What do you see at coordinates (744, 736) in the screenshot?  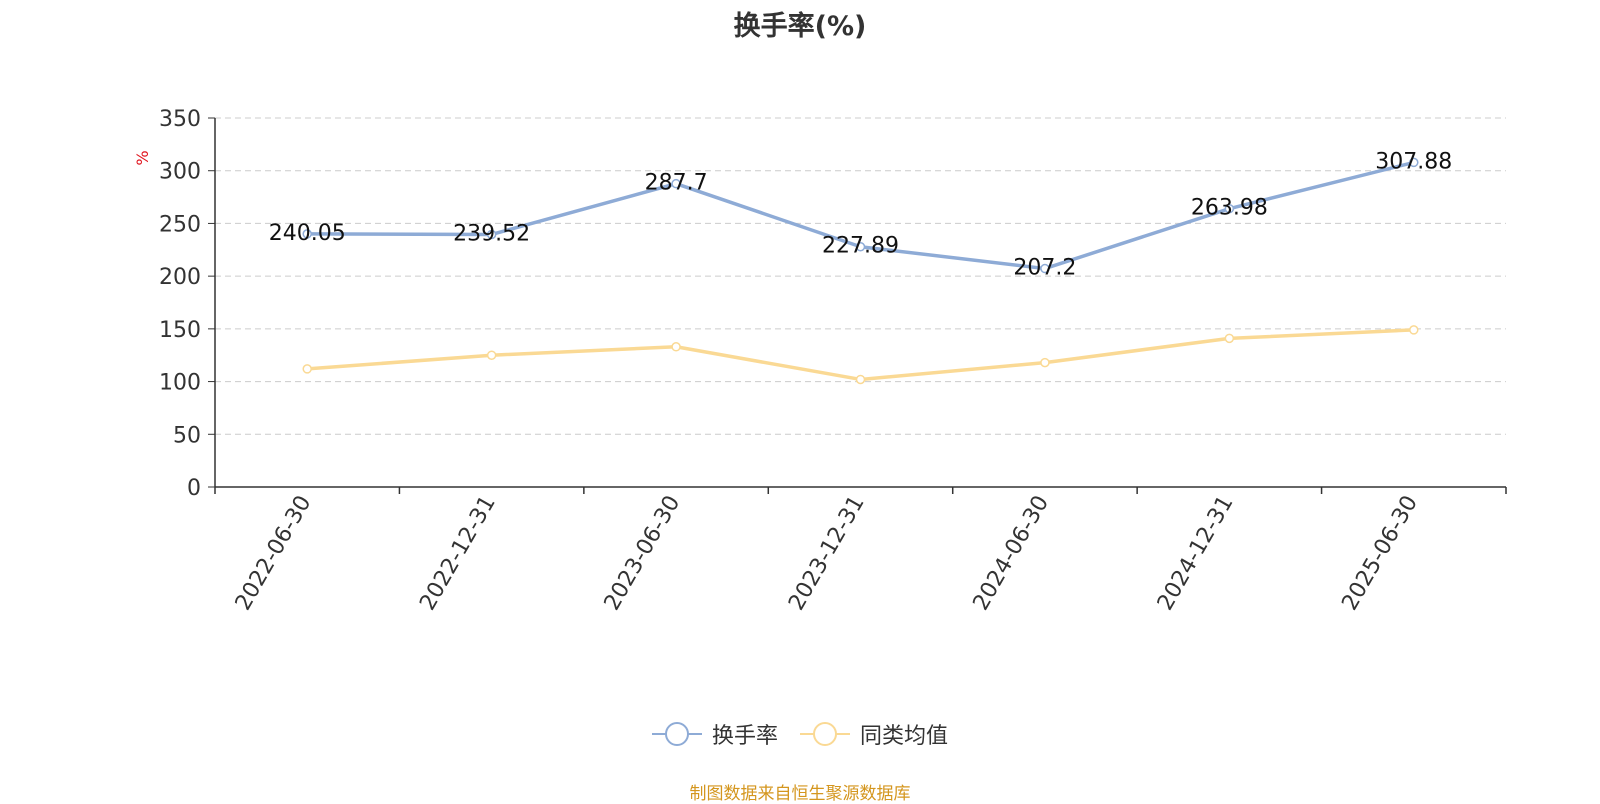 I see `legend-label-turnover: 换手率` at bounding box center [744, 736].